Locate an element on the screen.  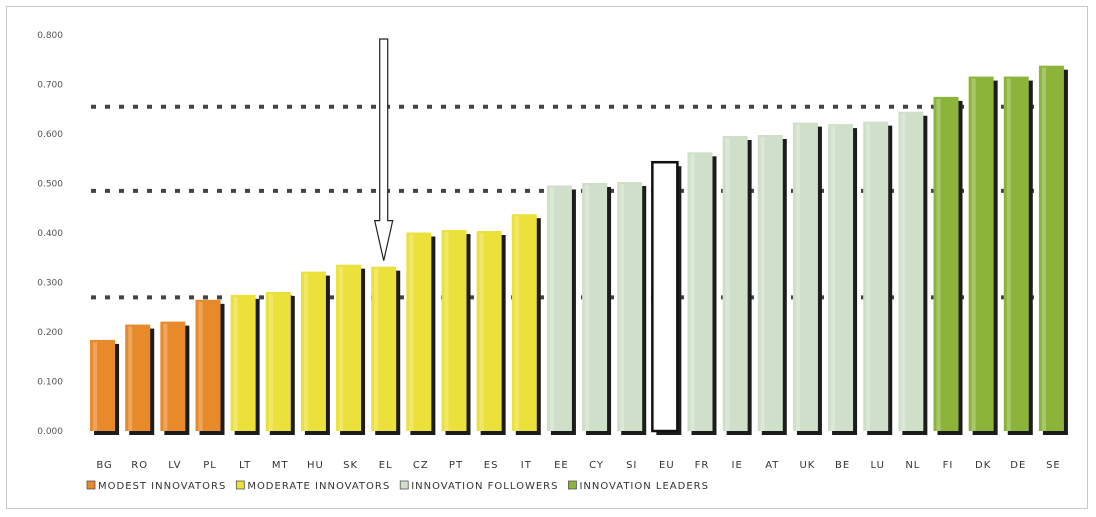
highlight-arrow is located at coordinates (383, 149).